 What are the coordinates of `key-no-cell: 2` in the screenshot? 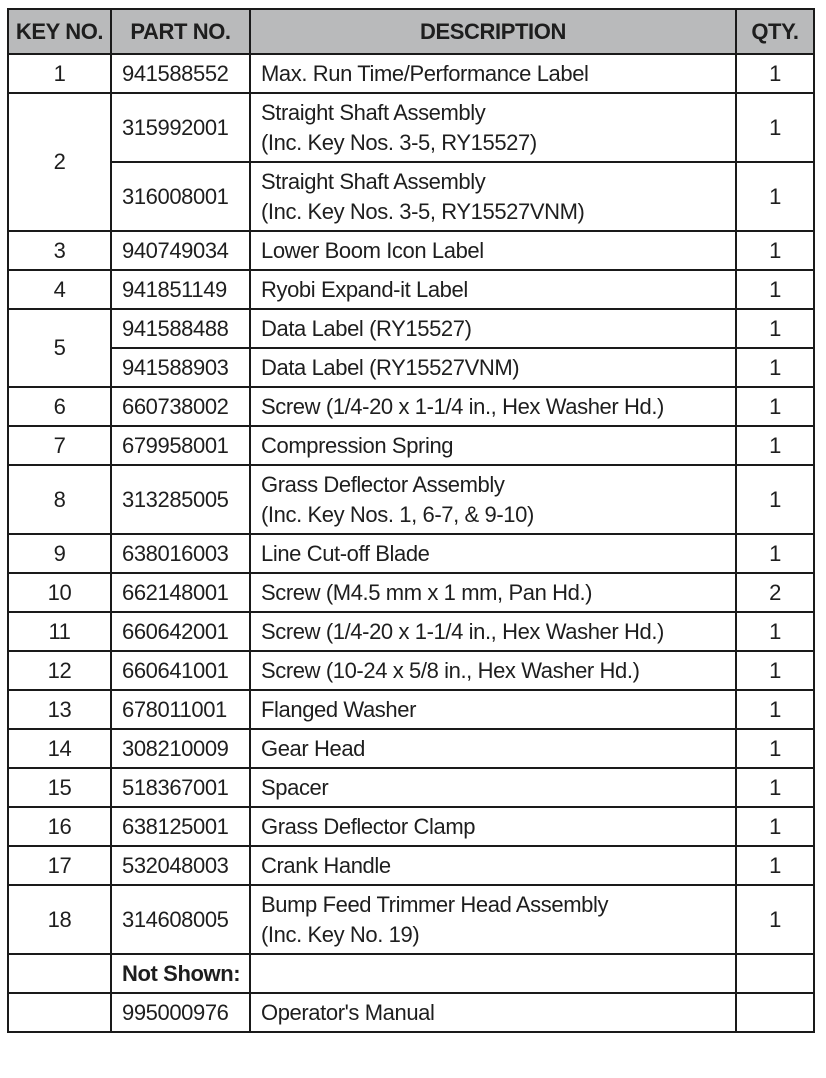 It's located at (59, 162).